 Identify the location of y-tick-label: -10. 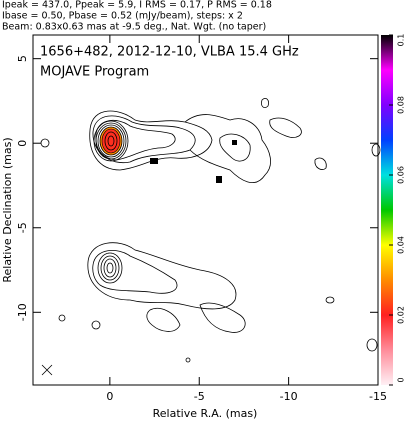
(22, 312).